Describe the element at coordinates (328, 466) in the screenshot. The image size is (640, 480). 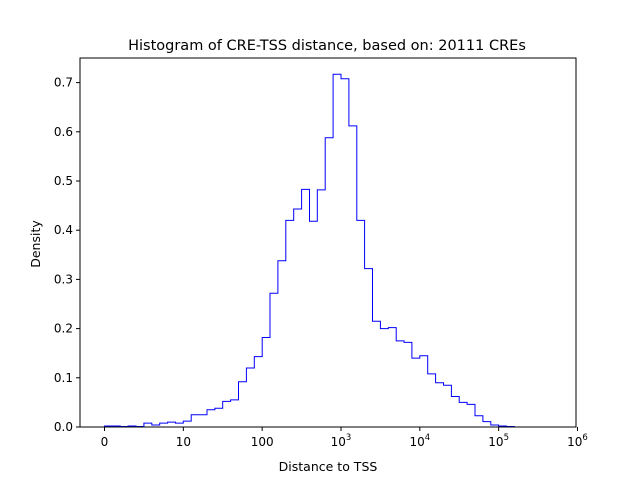
I see `x-axis-label: Distance to TSS` at that location.